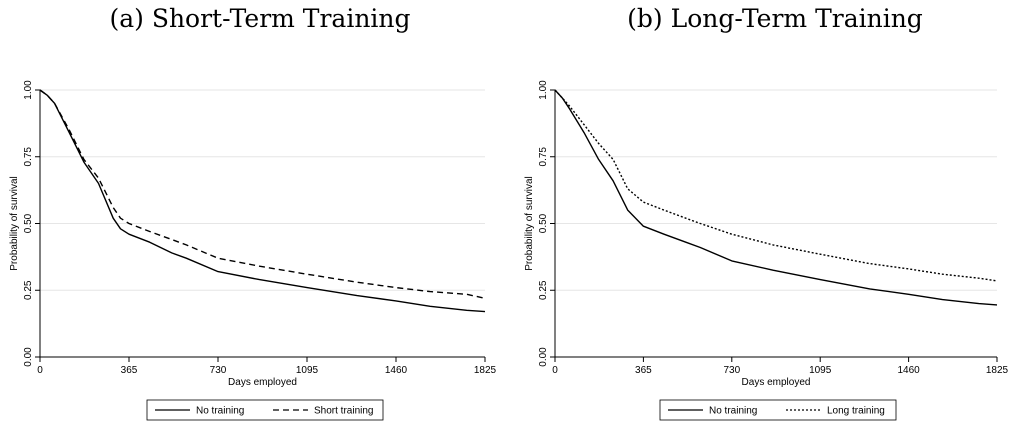 Image resolution: width=1011 pixels, height=423 pixels. I want to click on panel-b-title: (b) Long-Term Training, so click(775, 18).